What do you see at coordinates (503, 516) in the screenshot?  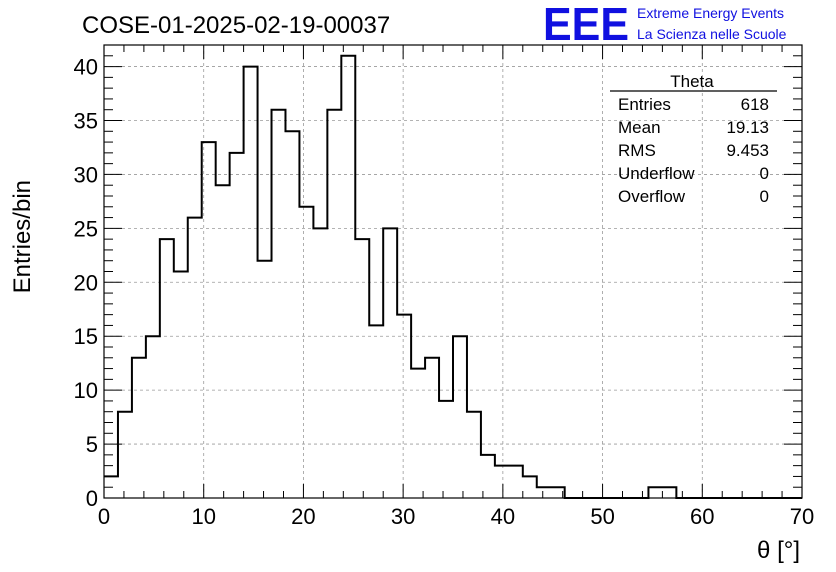 I see `x-tick-label: 40` at bounding box center [503, 516].